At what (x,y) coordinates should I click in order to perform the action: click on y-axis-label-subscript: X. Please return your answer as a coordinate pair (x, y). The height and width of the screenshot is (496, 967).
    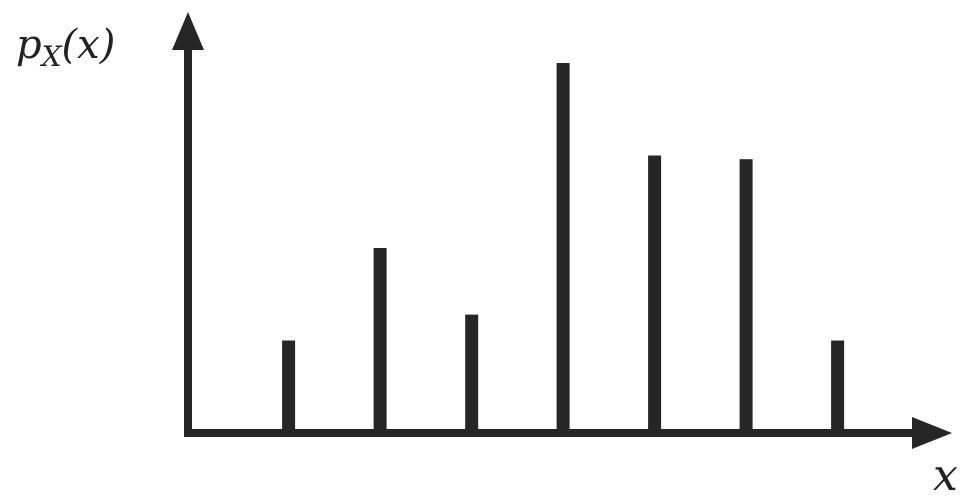
    Looking at the image, I should click on (51, 56).